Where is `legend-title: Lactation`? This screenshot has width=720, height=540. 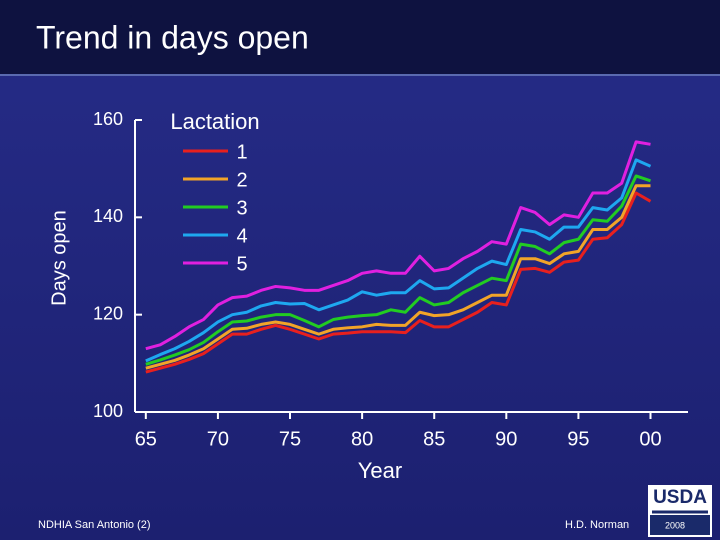
legend-title: Lactation is located at coordinates (214, 121).